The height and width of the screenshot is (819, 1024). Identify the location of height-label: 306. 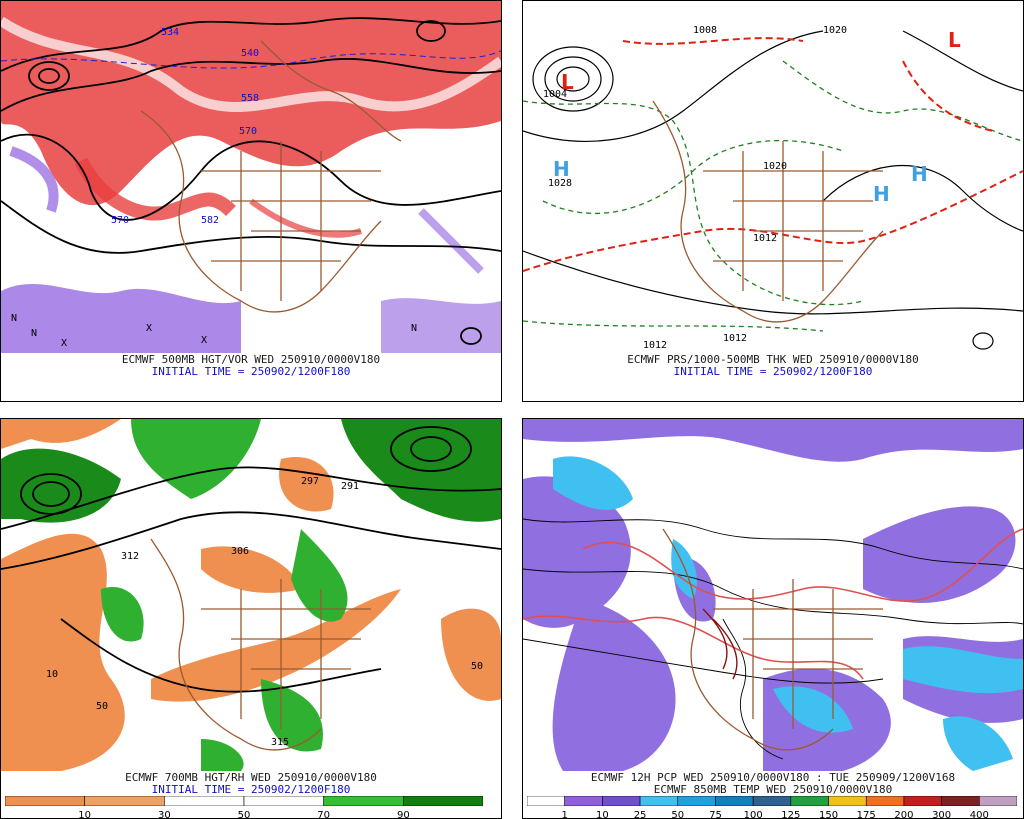
(240, 551).